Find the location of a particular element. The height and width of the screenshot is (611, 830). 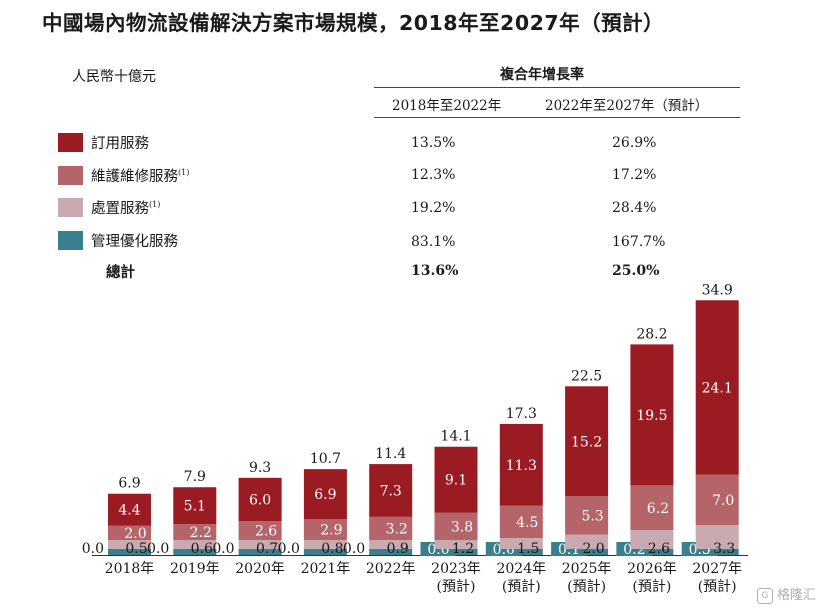

legend-label: 維護維修服務(1) is located at coordinates (140, 176).